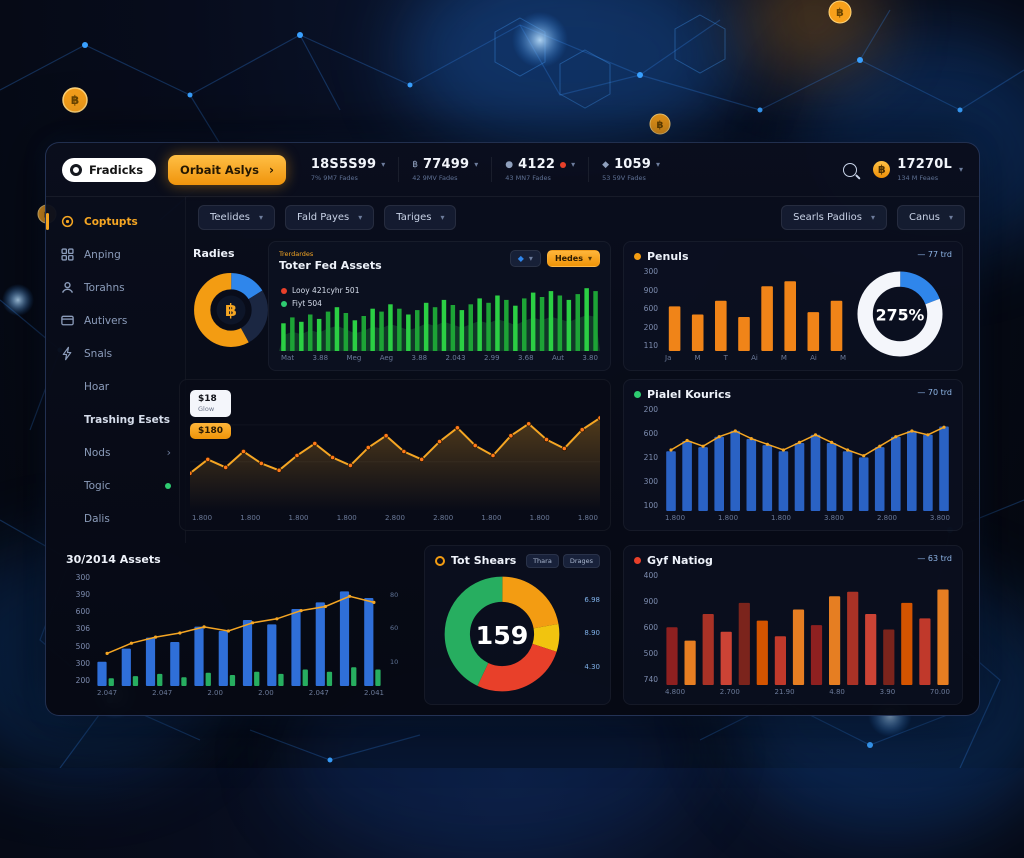 The image size is (1024, 858). I want to click on brand-button: Fradicks, so click(109, 169).